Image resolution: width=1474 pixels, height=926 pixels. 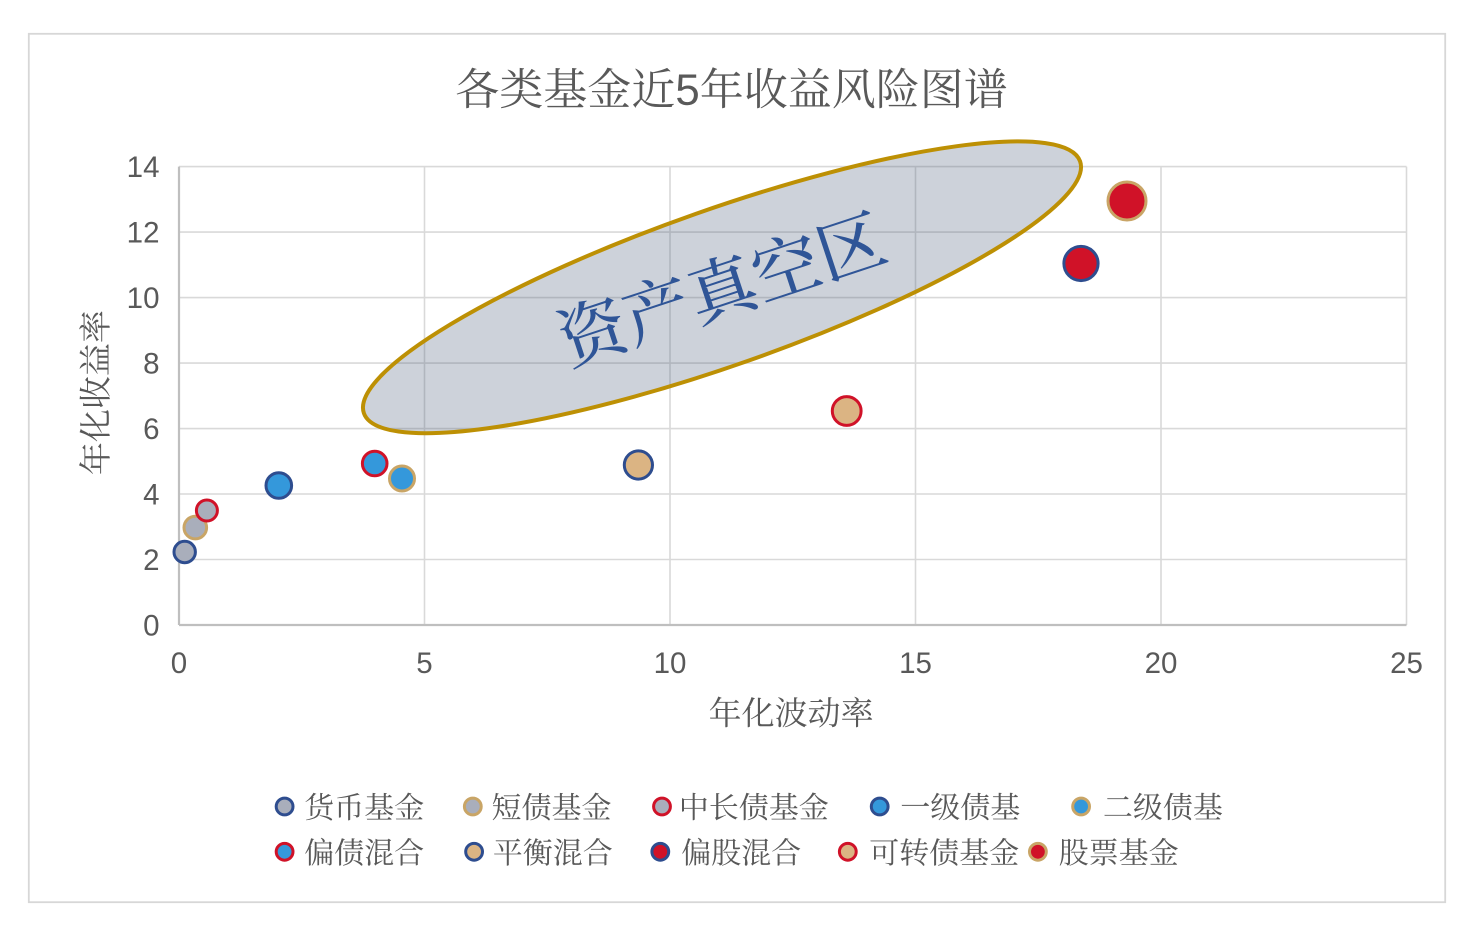 I want to click on svg-text: 6, so click(x=151, y=429).